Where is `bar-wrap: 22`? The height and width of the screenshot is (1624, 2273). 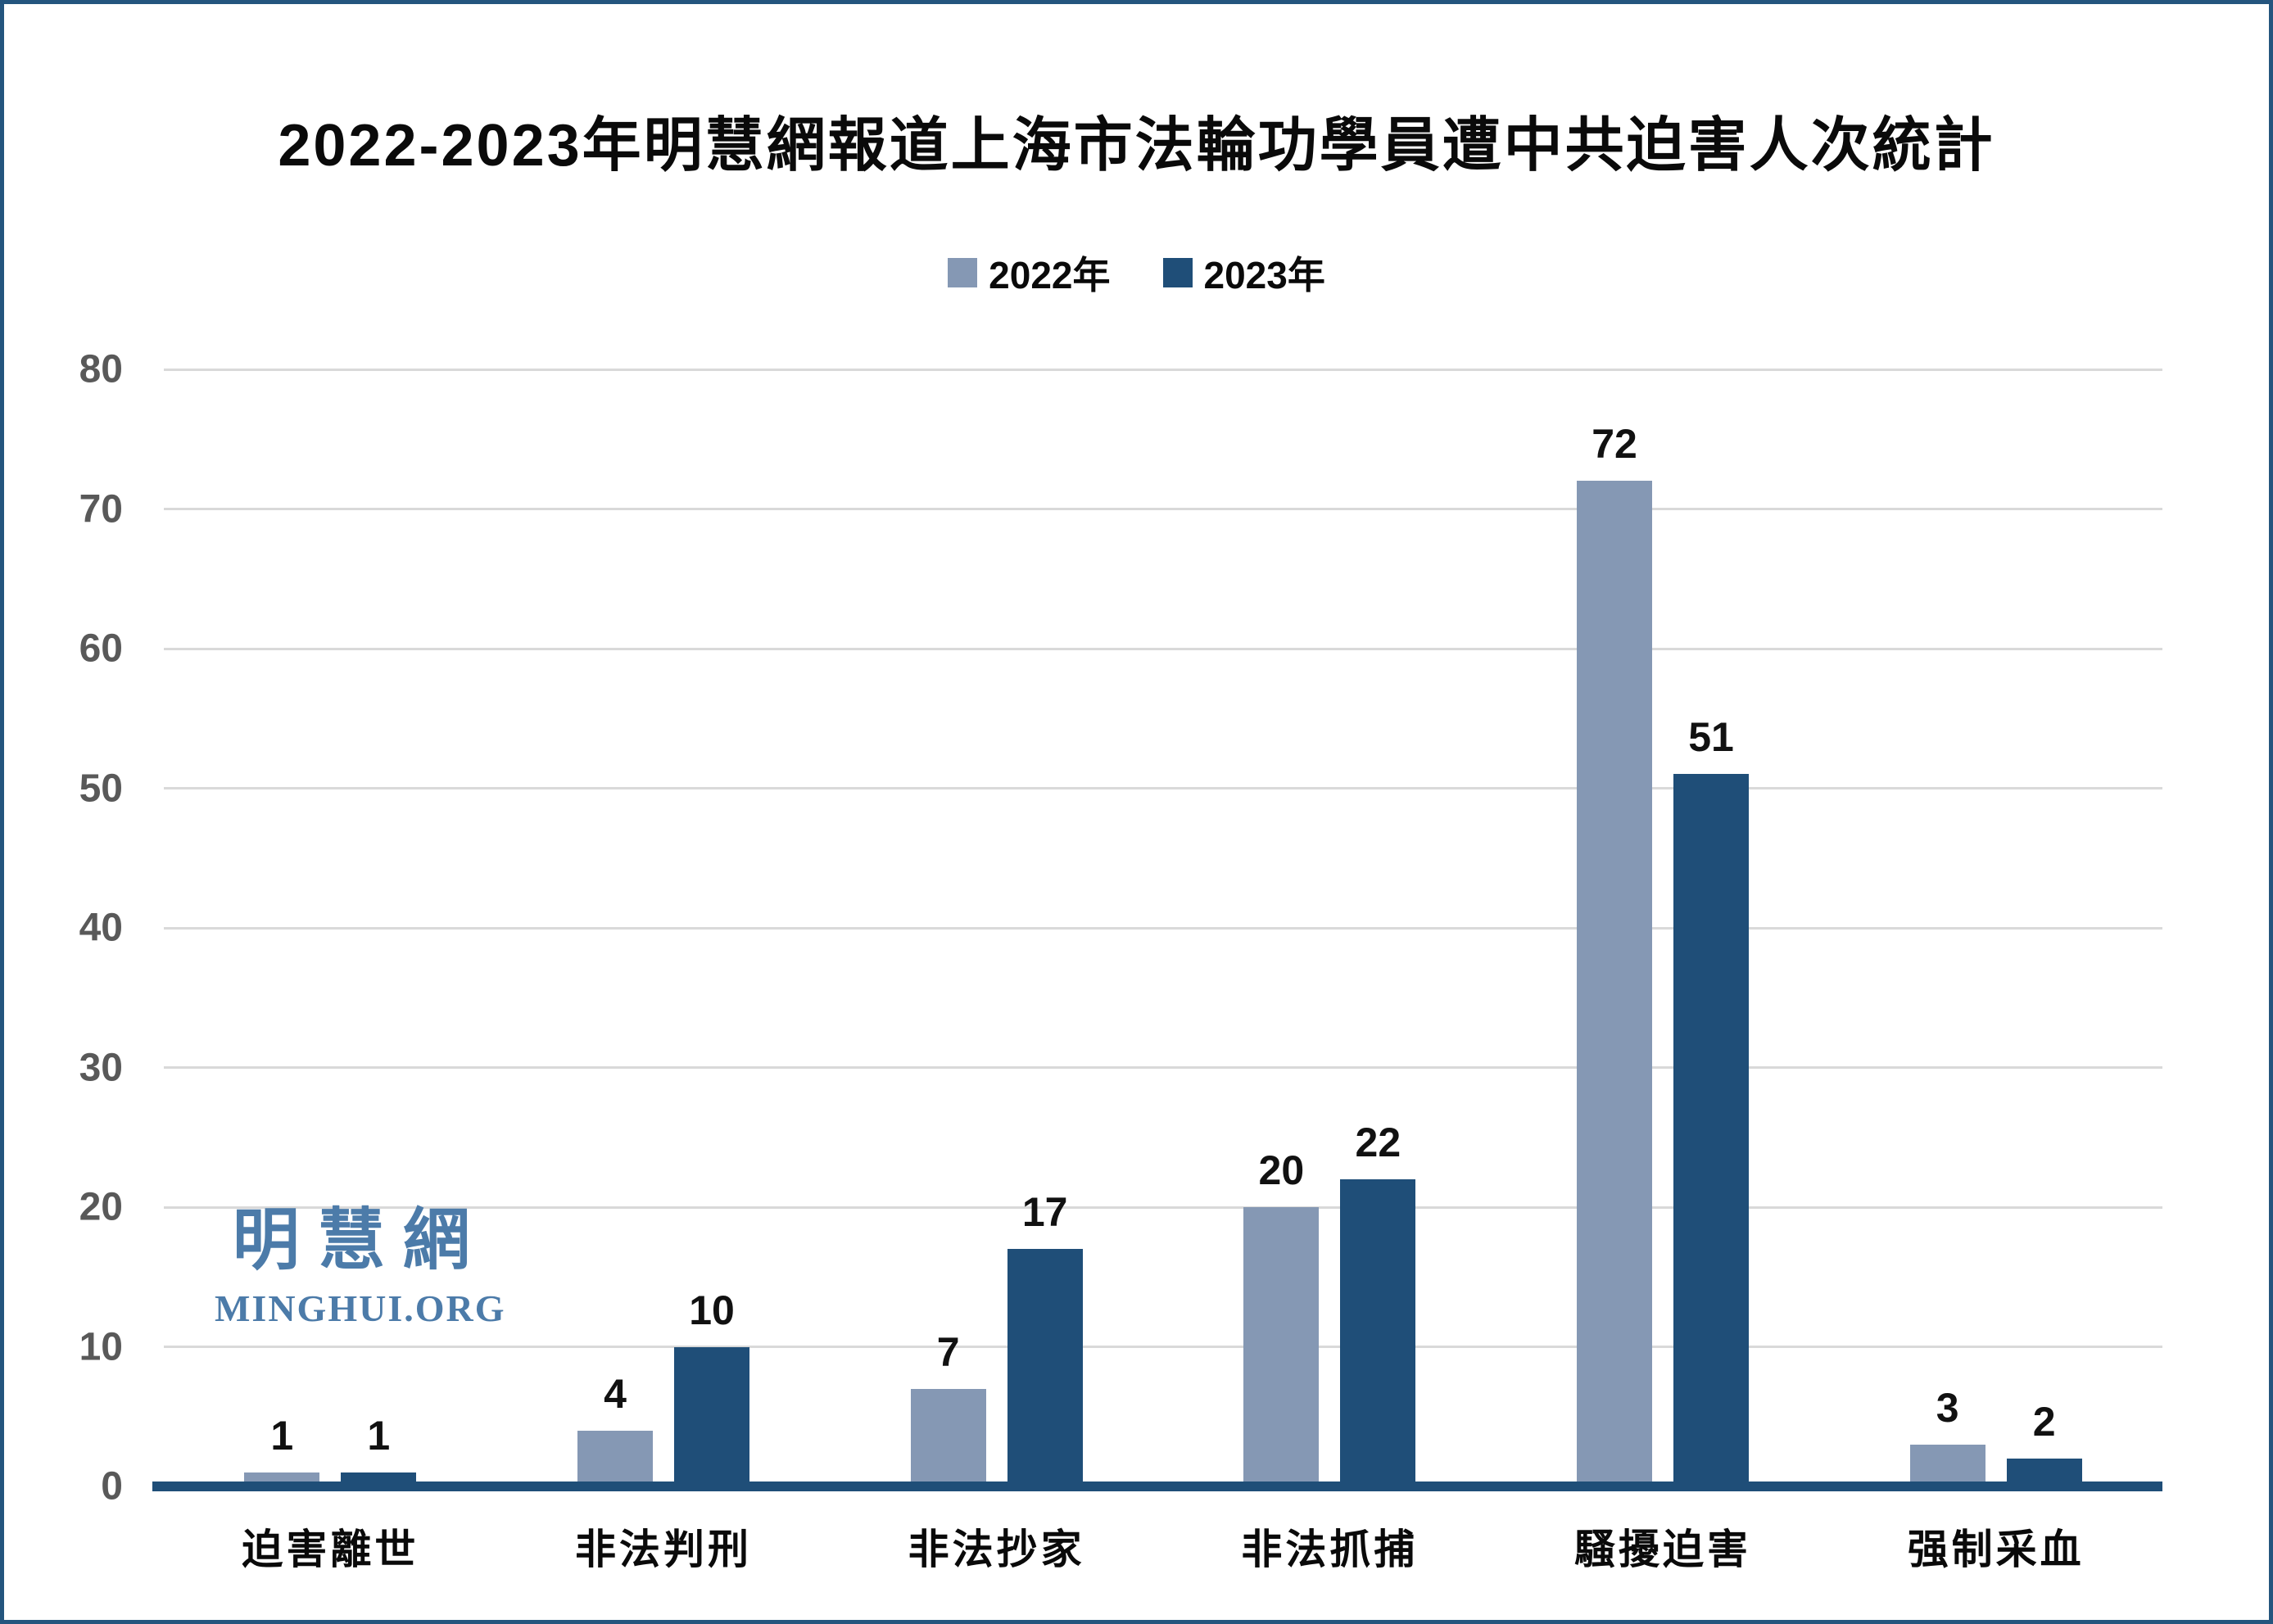 bar-wrap: 22 is located at coordinates (1378, 928).